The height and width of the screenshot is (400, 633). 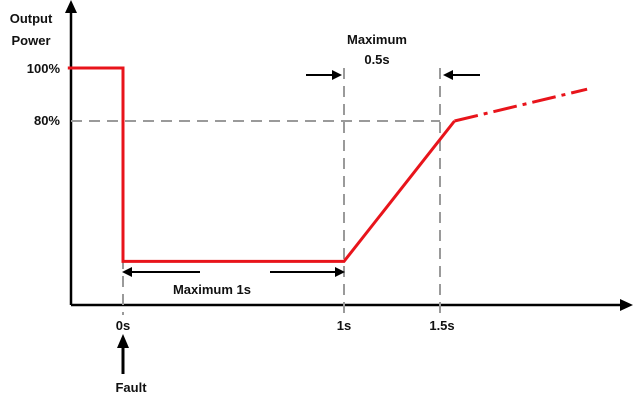 I want to click on x-tick-label-1-5s: 1.5s, so click(x=441, y=325).